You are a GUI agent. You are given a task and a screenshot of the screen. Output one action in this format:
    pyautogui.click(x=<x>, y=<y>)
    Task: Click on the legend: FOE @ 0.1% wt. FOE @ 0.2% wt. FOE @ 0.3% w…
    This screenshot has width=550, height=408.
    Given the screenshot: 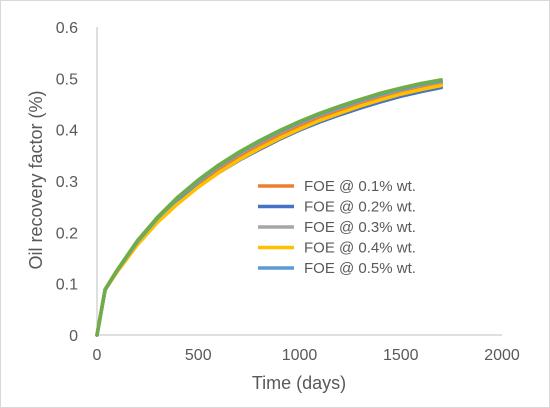 What is the action you would take?
    pyautogui.click(x=337, y=227)
    